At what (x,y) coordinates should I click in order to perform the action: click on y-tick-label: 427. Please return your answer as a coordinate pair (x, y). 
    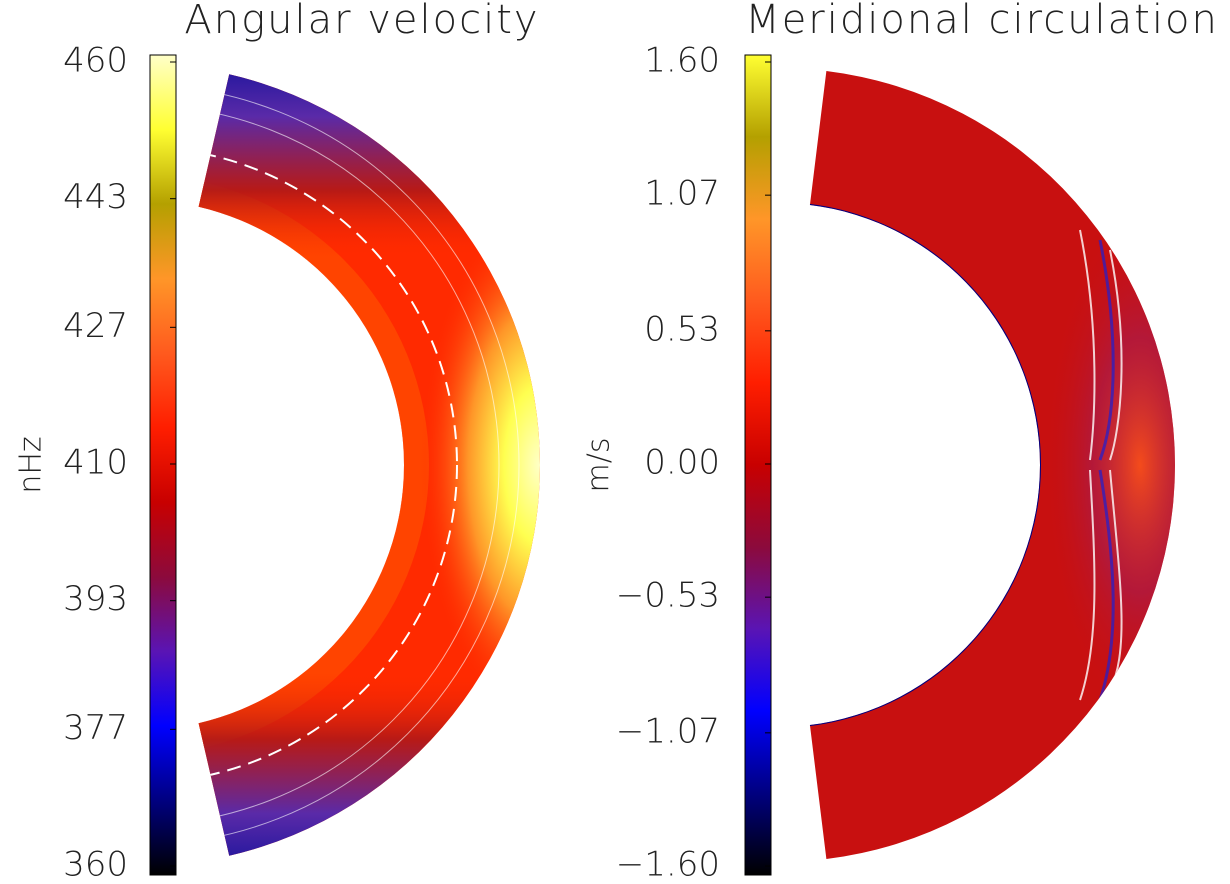
    Looking at the image, I should click on (95, 326).